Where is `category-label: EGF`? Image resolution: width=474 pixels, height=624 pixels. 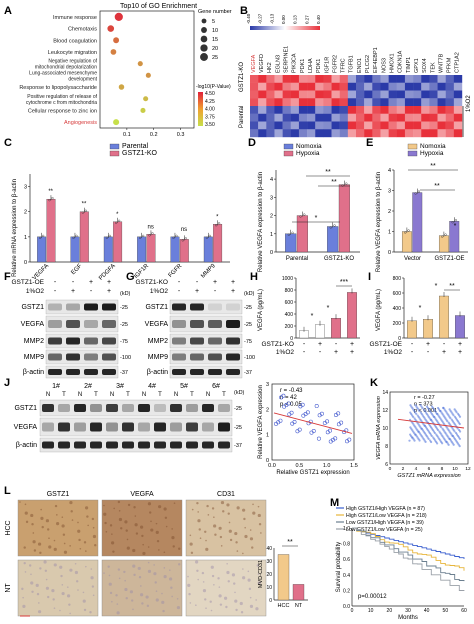 category-label: EGF is located at coordinates (76, 269).